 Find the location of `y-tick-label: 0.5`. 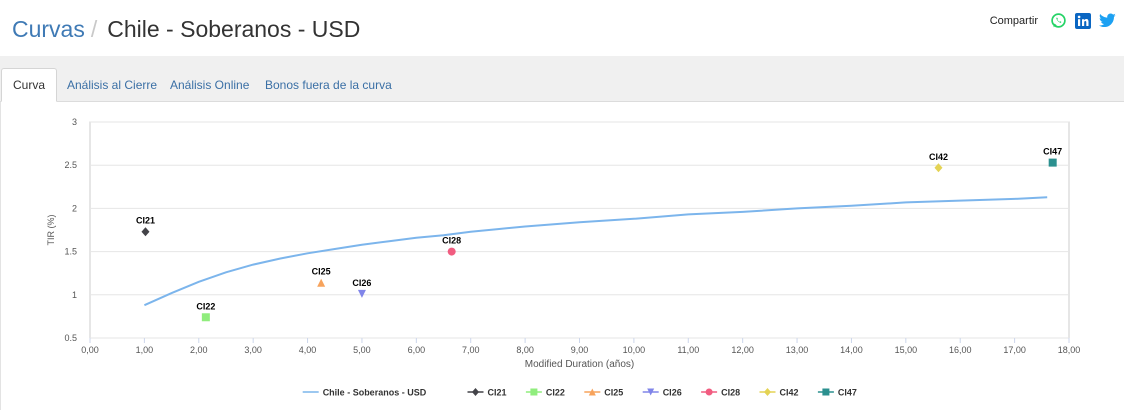

y-tick-label: 0.5 is located at coordinates (70, 338).